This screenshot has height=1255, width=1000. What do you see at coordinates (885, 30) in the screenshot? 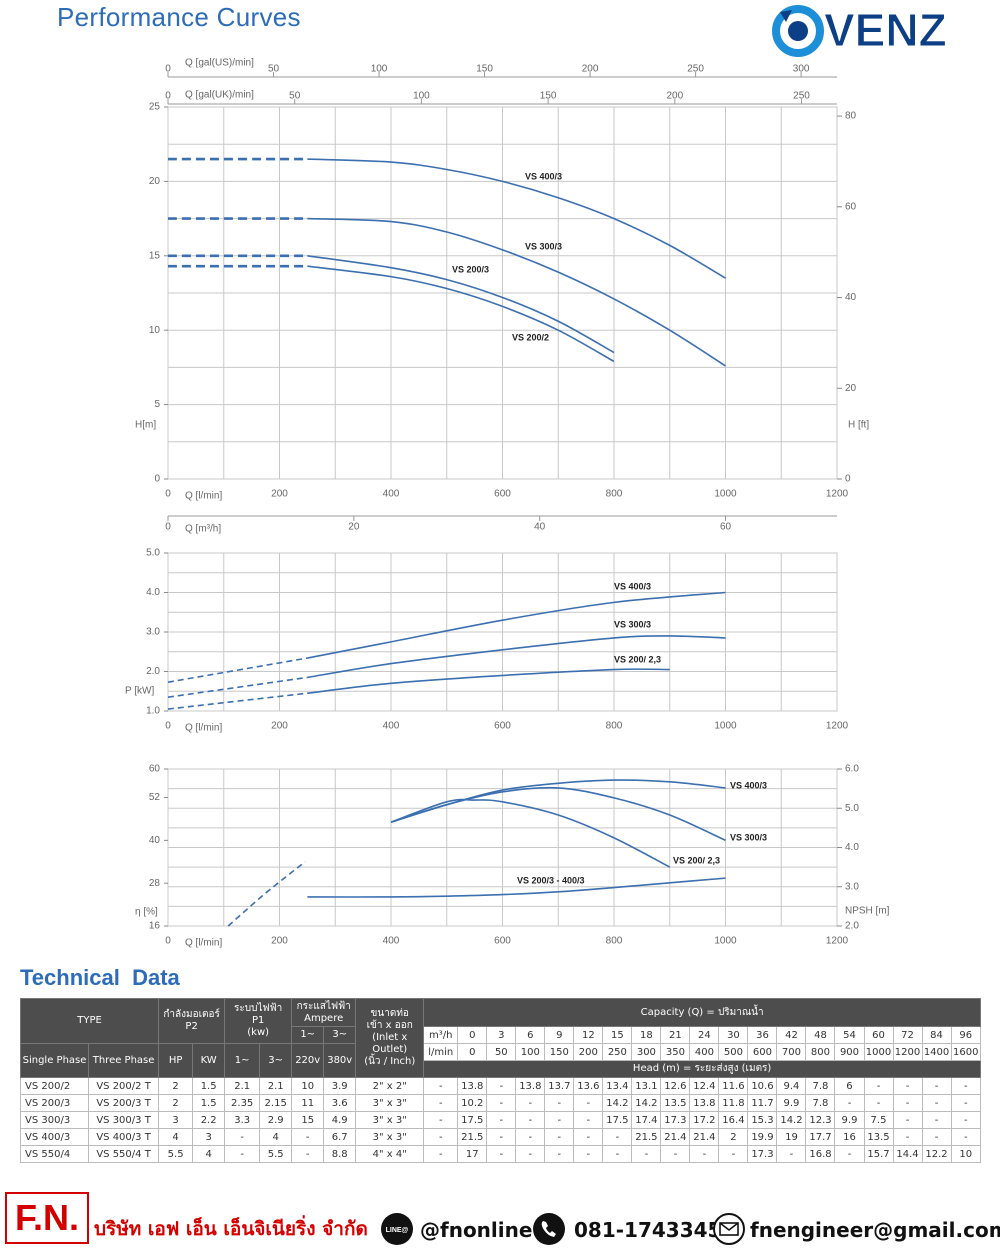
I see `logo-text: VENZ` at bounding box center [885, 30].